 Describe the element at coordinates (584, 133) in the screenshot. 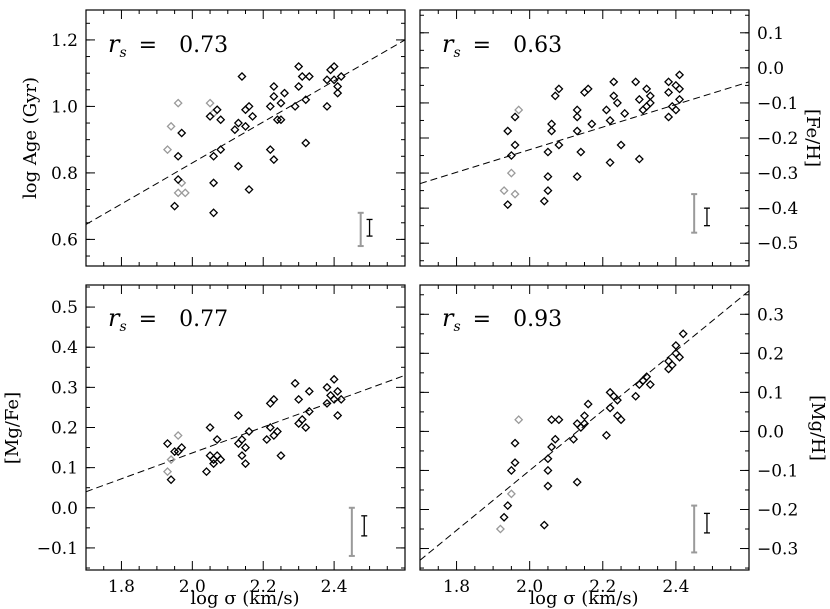

I see `fit-line` at that location.